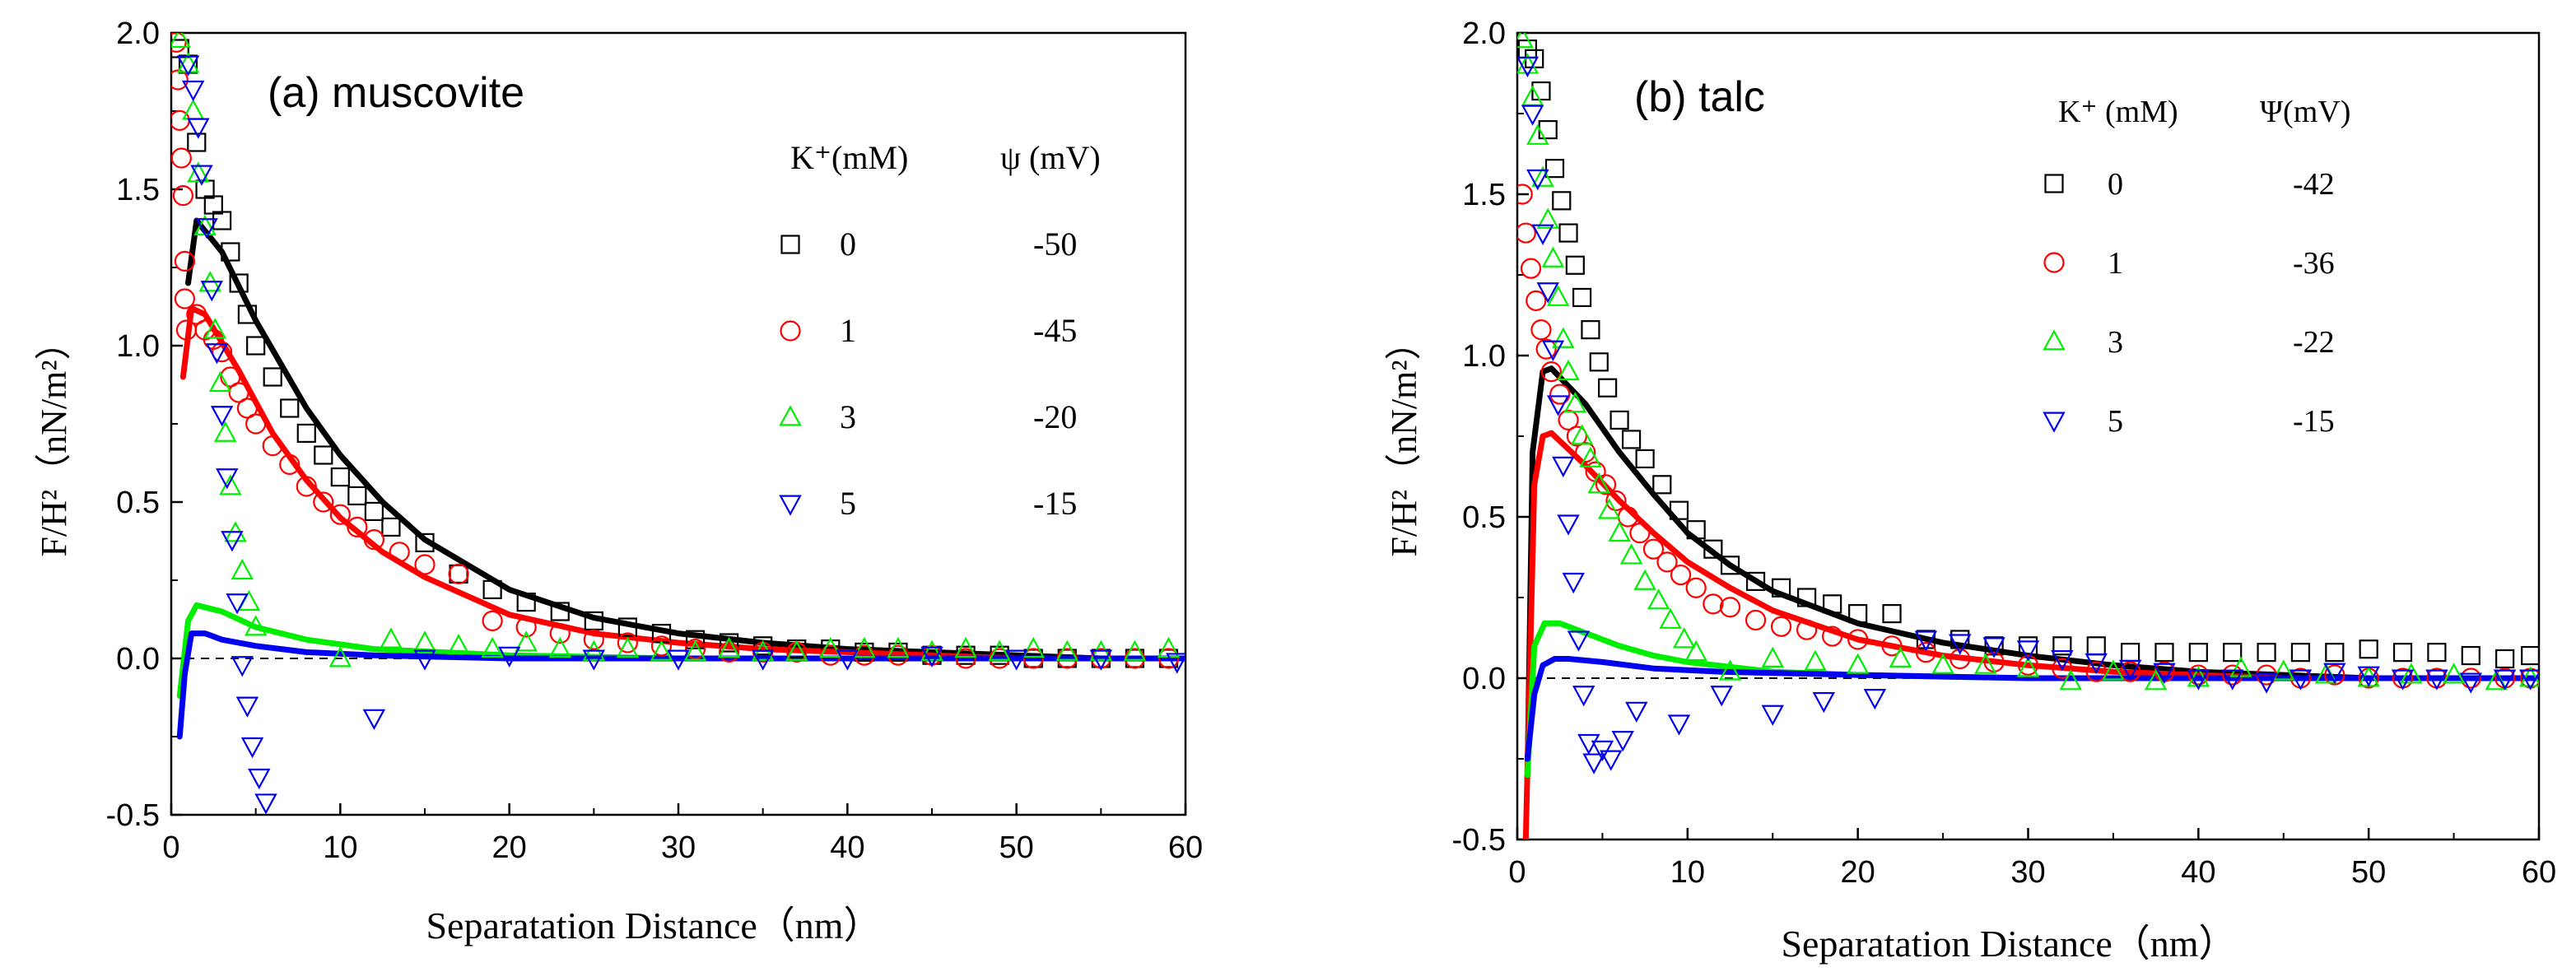 Image resolution: width=2576 pixels, height=972 pixels. I want to click on legend-psi-value: -42, so click(2314, 184).